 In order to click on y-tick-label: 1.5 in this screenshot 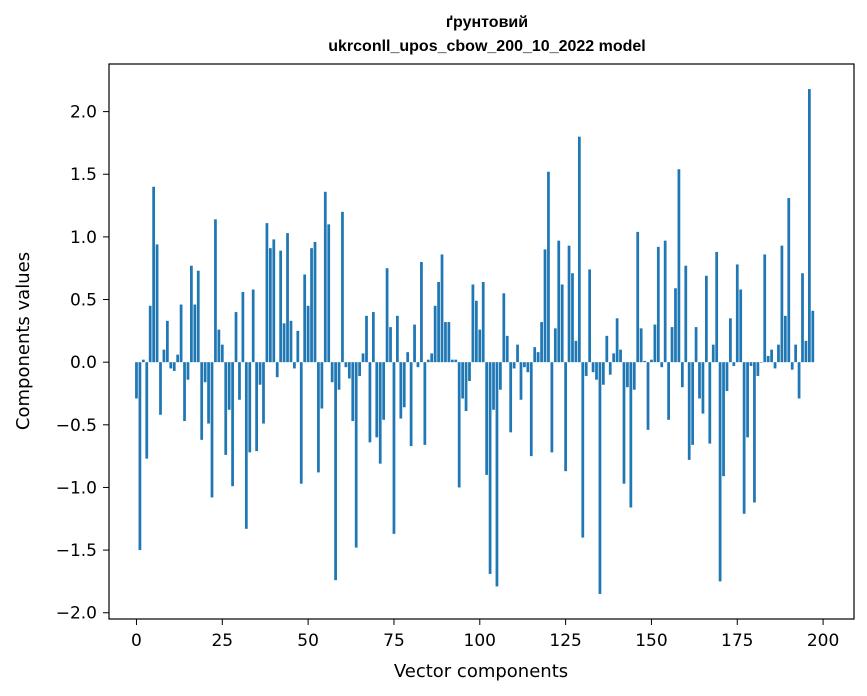, I will do `click(83, 175)`.